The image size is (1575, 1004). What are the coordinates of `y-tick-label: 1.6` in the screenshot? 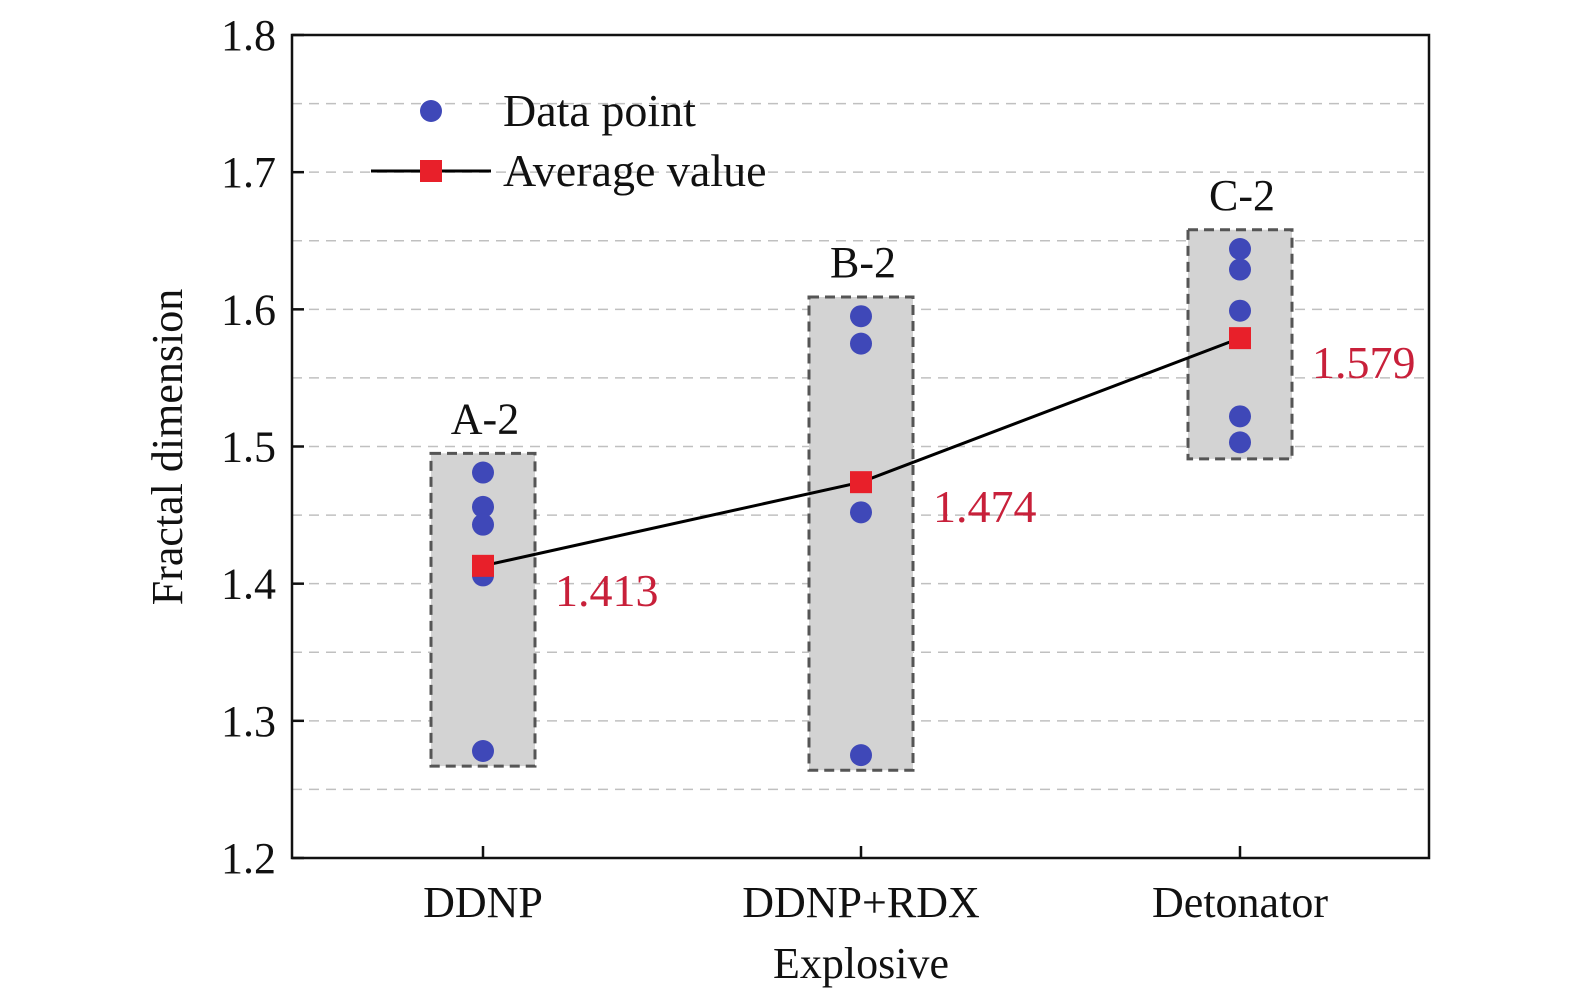 It's located at (248, 309).